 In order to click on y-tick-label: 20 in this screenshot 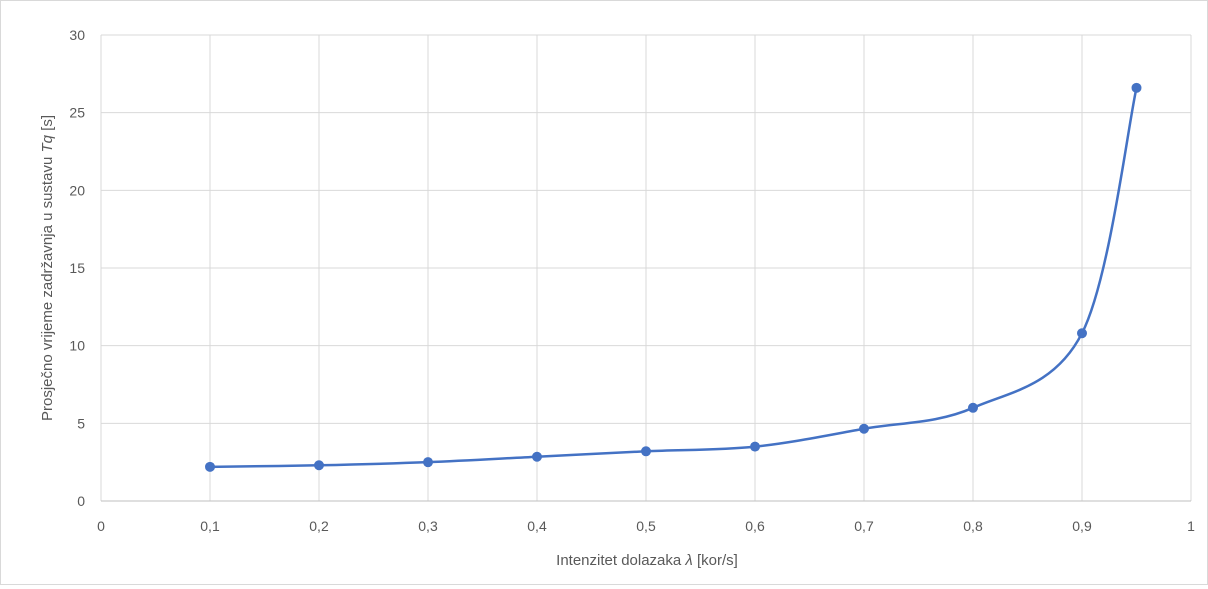, I will do `click(77, 190)`.